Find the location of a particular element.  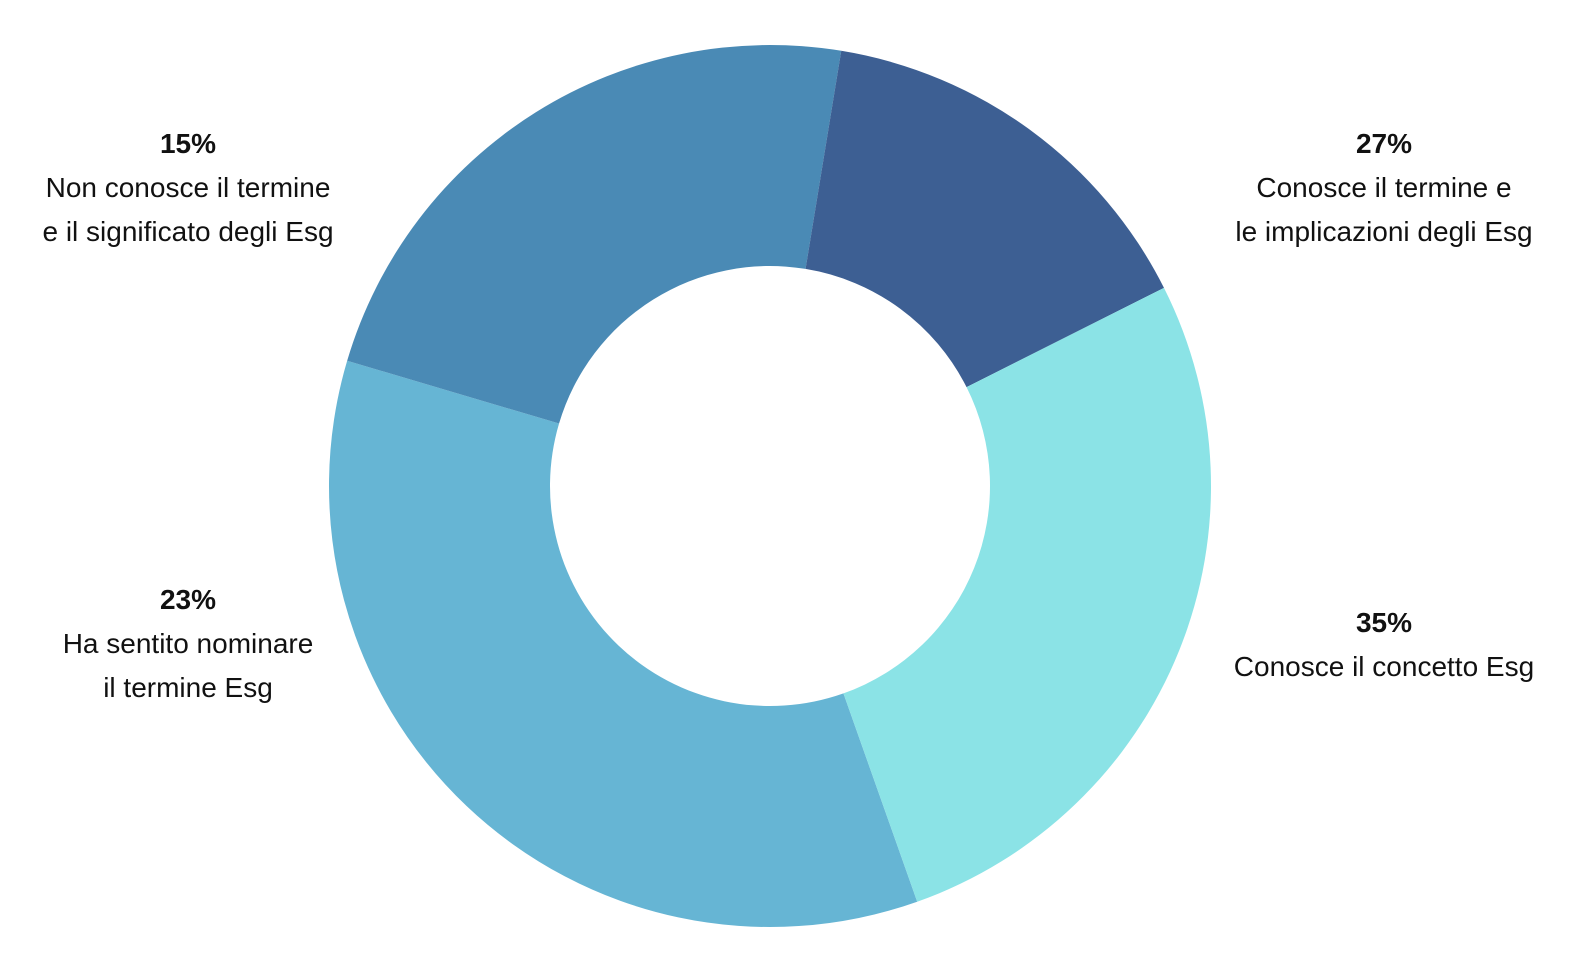

label-text-line: le implicazioni degli Esg is located at coordinates (1384, 231).